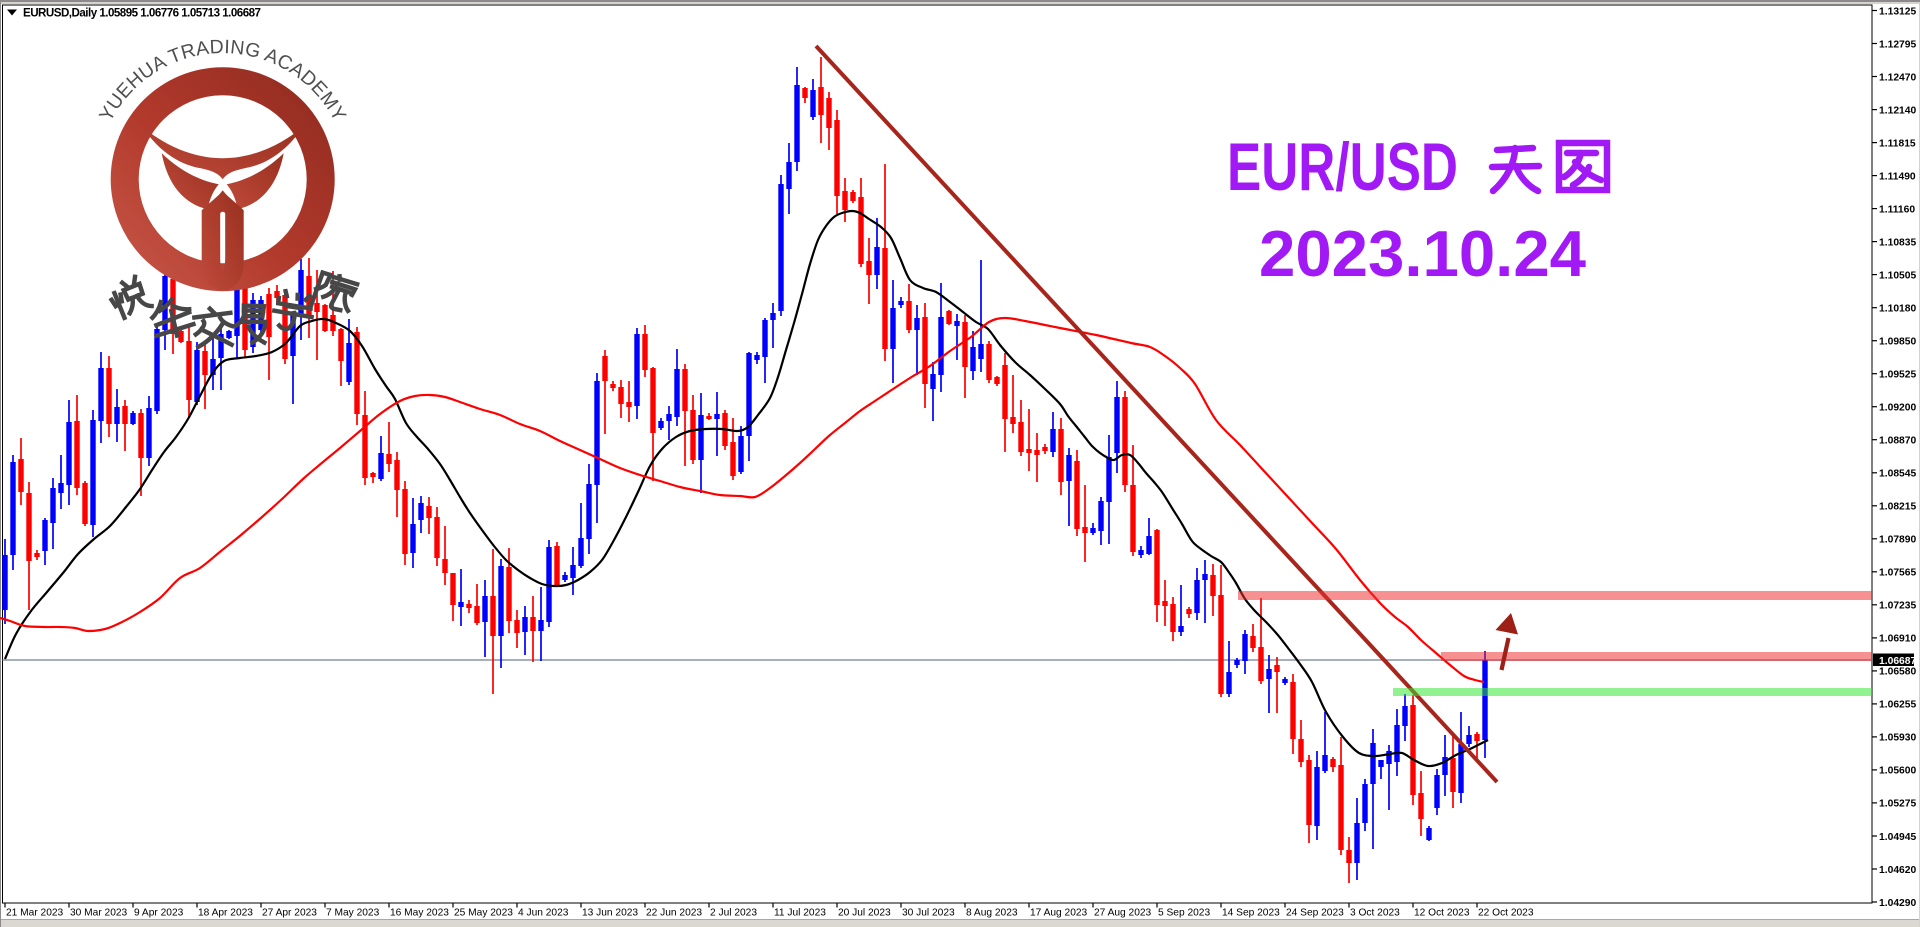 This screenshot has width=1920, height=927. I want to click on svg-text: 24 Sep 2023, so click(1315, 913).